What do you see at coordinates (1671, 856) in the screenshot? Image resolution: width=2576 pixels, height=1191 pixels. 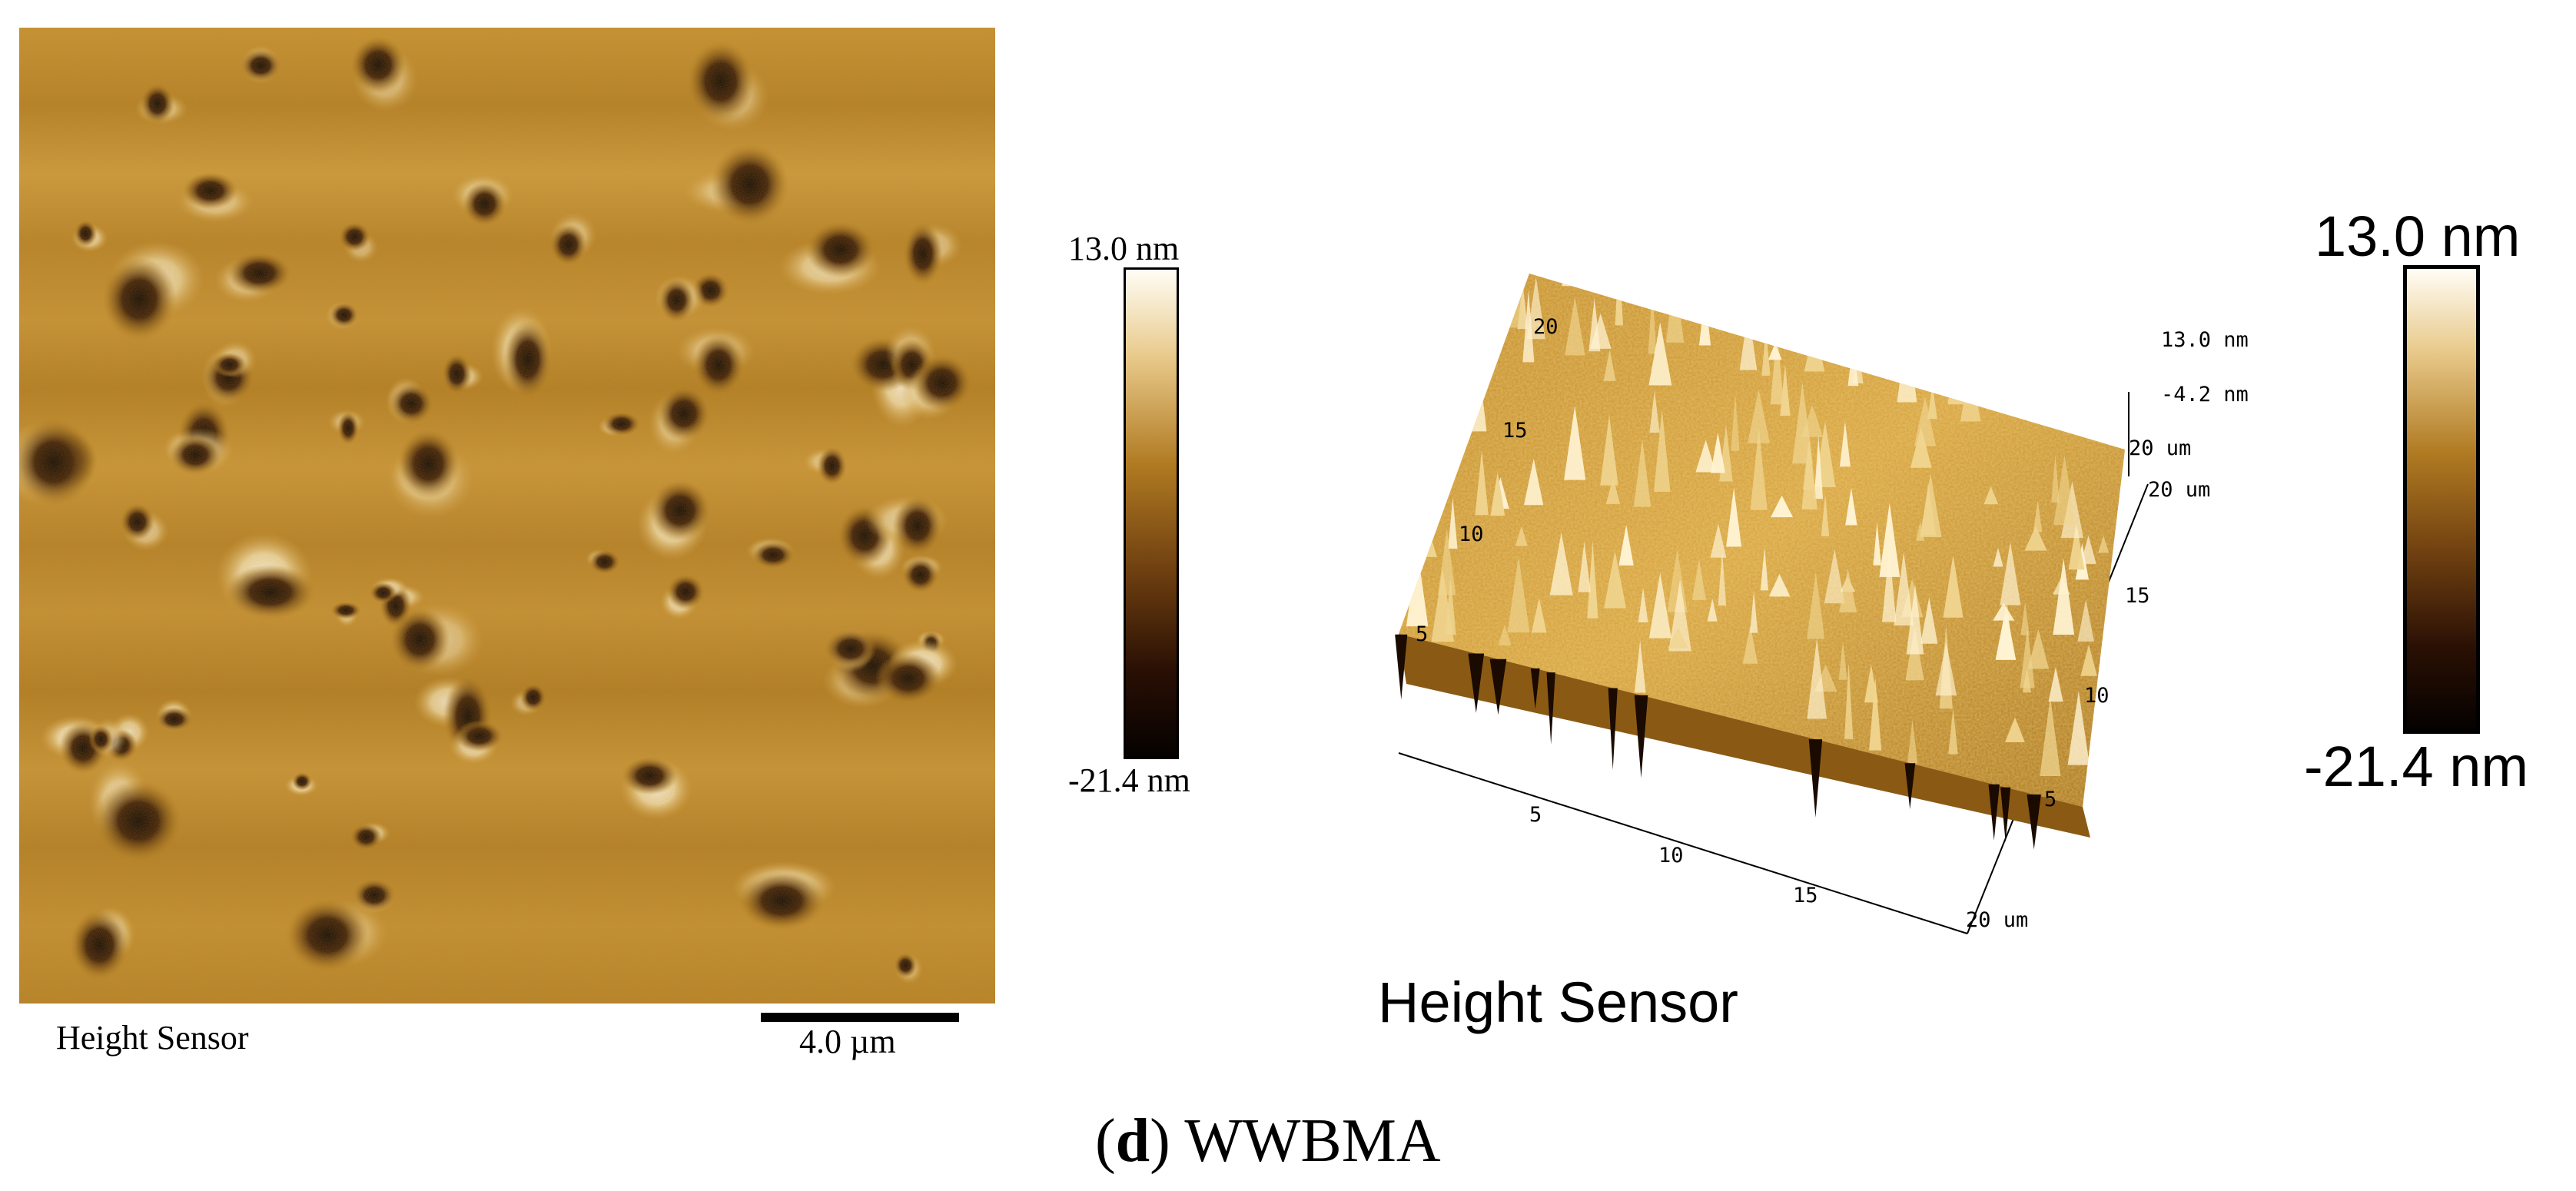 I see `front-axis-tick-10: 10` at bounding box center [1671, 856].